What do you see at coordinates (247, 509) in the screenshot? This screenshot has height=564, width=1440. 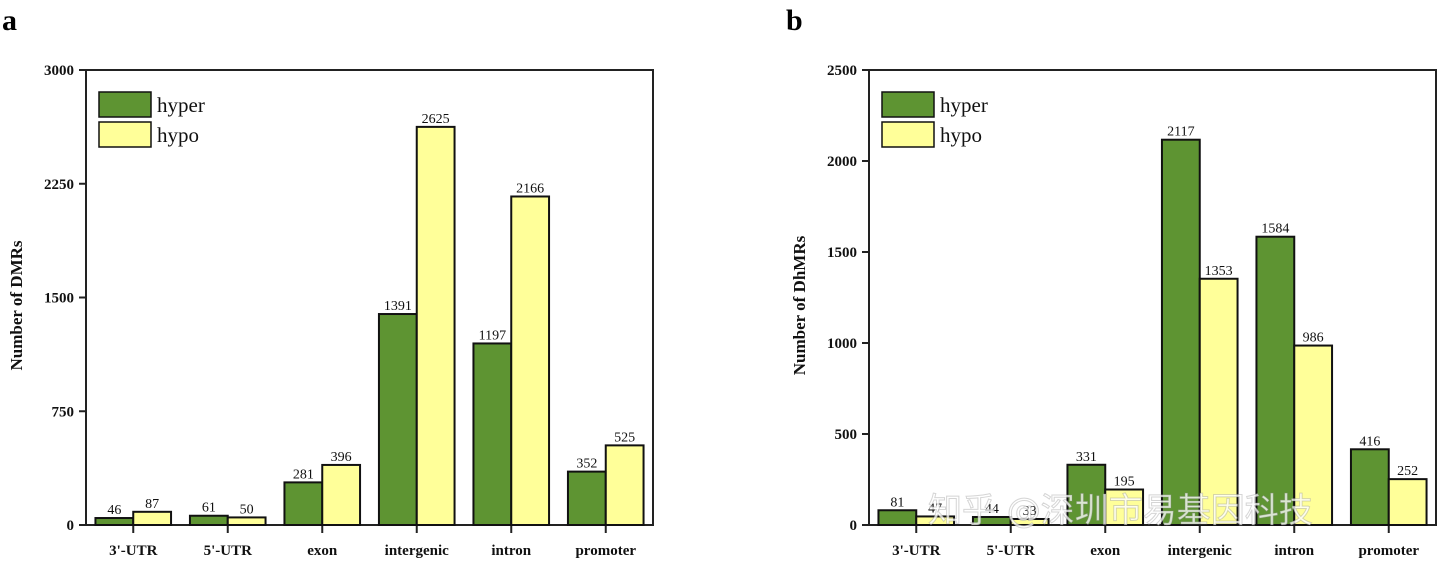 I see `data-label-hypo: 50` at bounding box center [247, 509].